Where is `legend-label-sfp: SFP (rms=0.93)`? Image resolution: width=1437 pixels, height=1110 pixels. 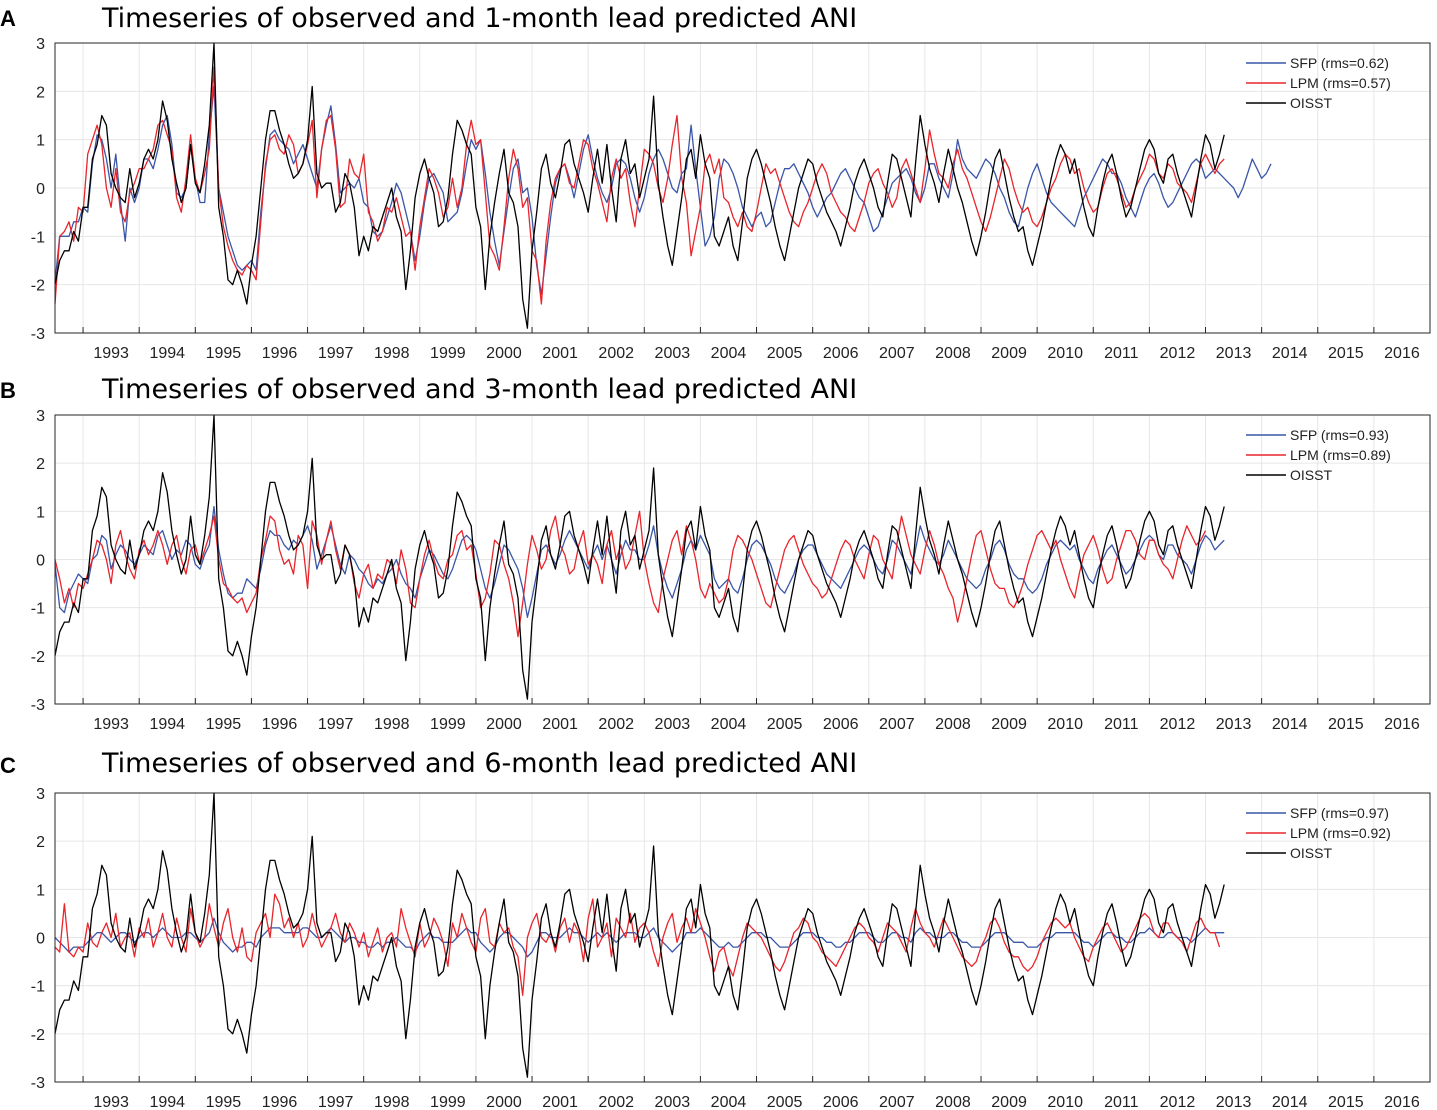
legend-label-sfp: SFP (rms=0.93) is located at coordinates (1339, 435).